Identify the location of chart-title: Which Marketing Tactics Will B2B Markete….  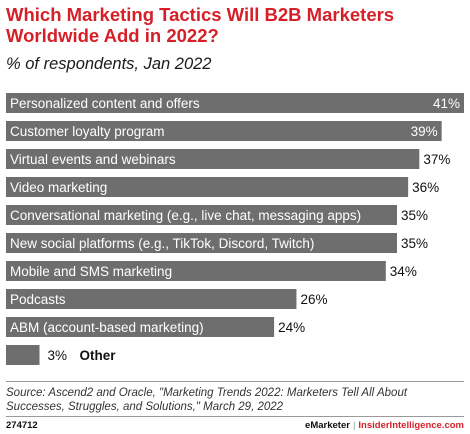
(200, 25).